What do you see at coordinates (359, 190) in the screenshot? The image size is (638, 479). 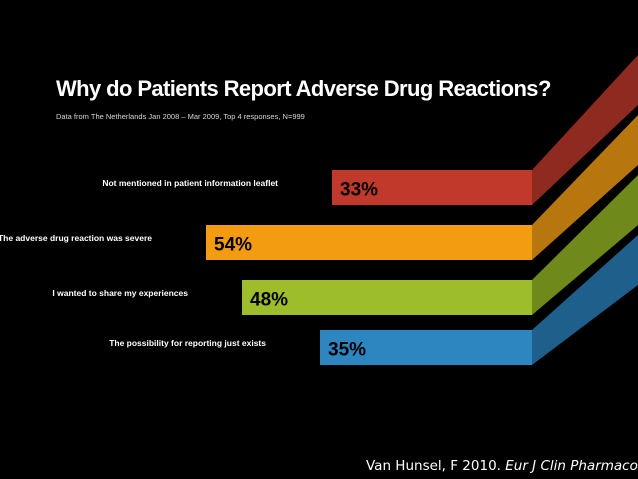 I see `value-label-1: 33%` at bounding box center [359, 190].